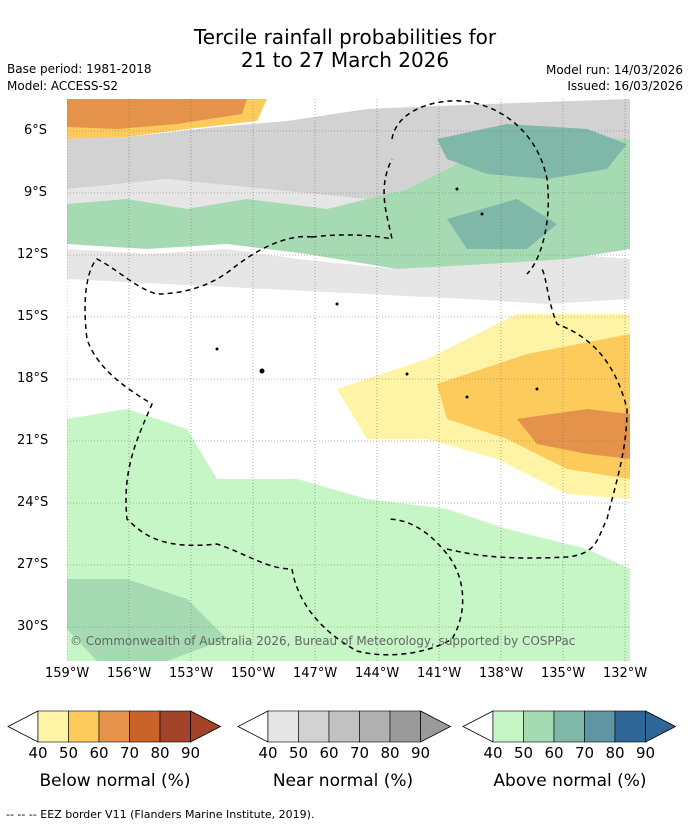 The width and height of the screenshot is (690, 827). Describe the element at coordinates (68, 753) in the screenshot. I see `legend-below-tick: 50` at that location.